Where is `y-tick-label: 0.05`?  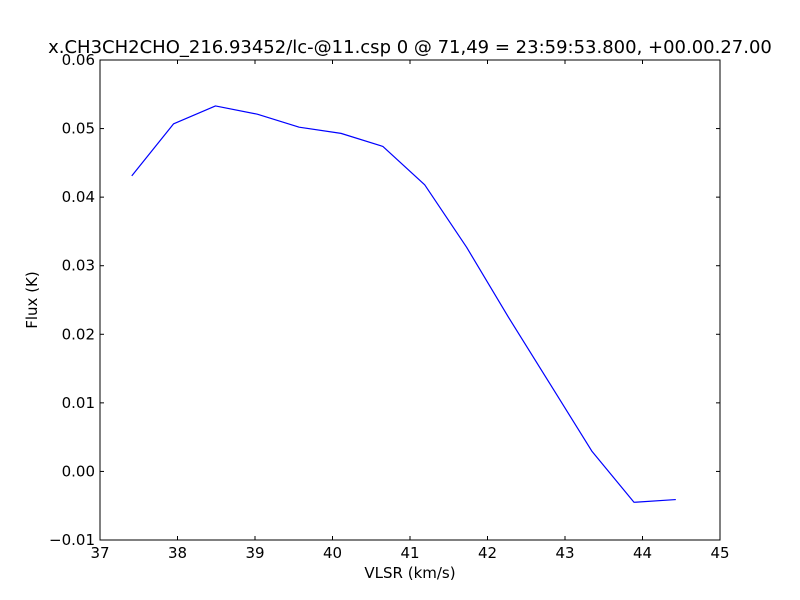
y-tick-label: 0.05 is located at coordinates (78, 129).